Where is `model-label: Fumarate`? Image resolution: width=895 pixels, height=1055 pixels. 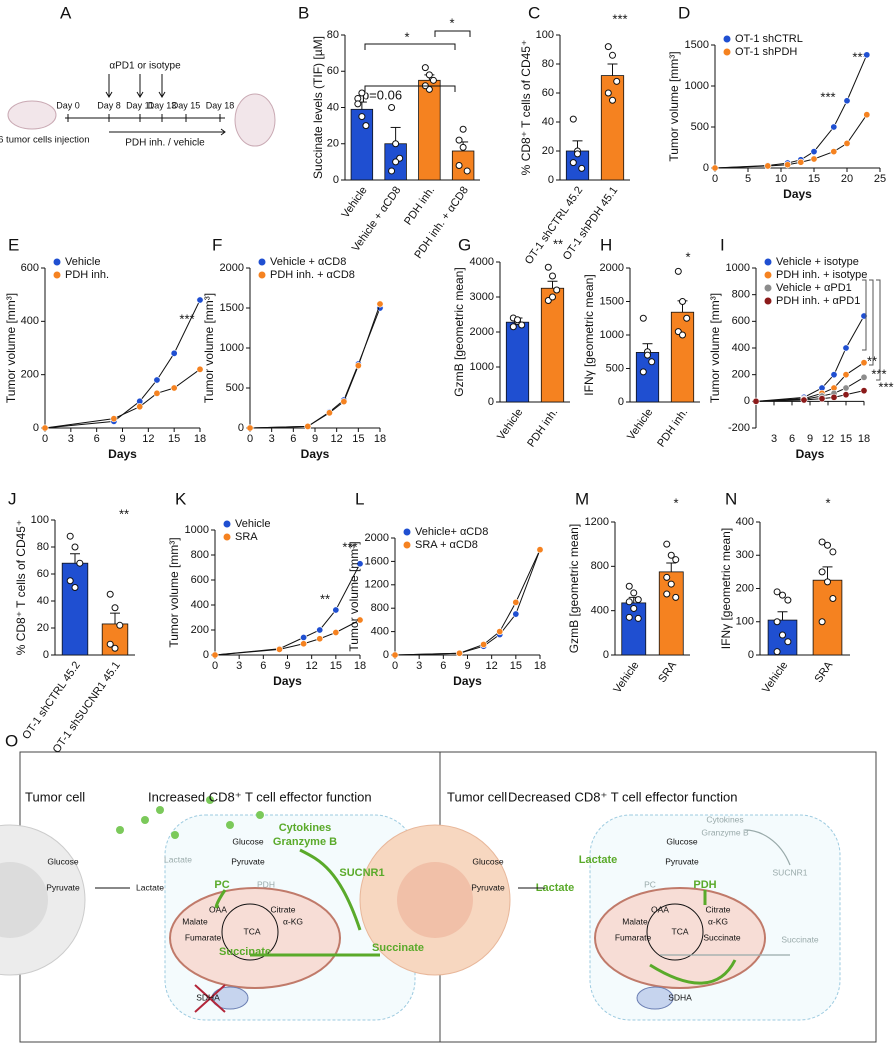 model-label: Fumarate is located at coordinates (203, 937).